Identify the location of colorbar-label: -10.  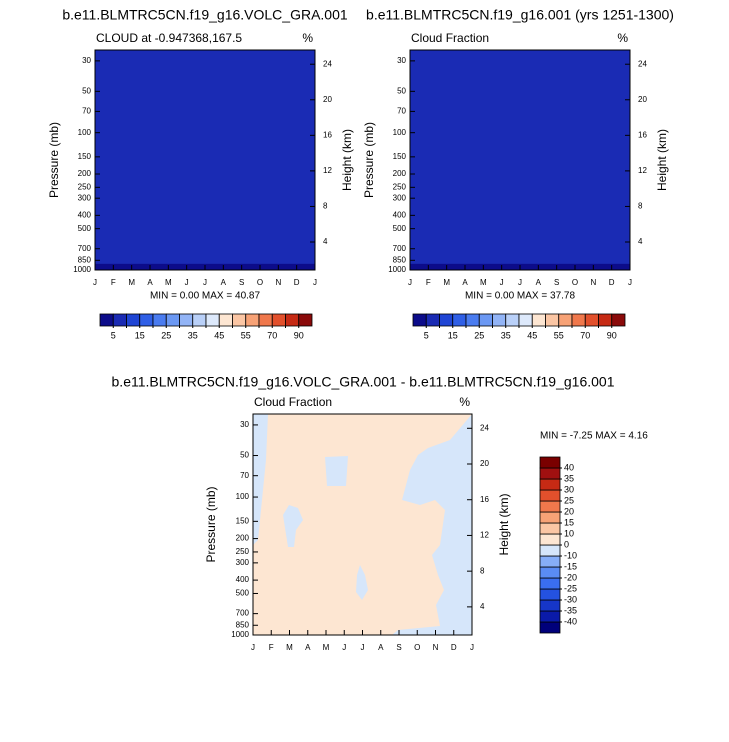
(570, 555).